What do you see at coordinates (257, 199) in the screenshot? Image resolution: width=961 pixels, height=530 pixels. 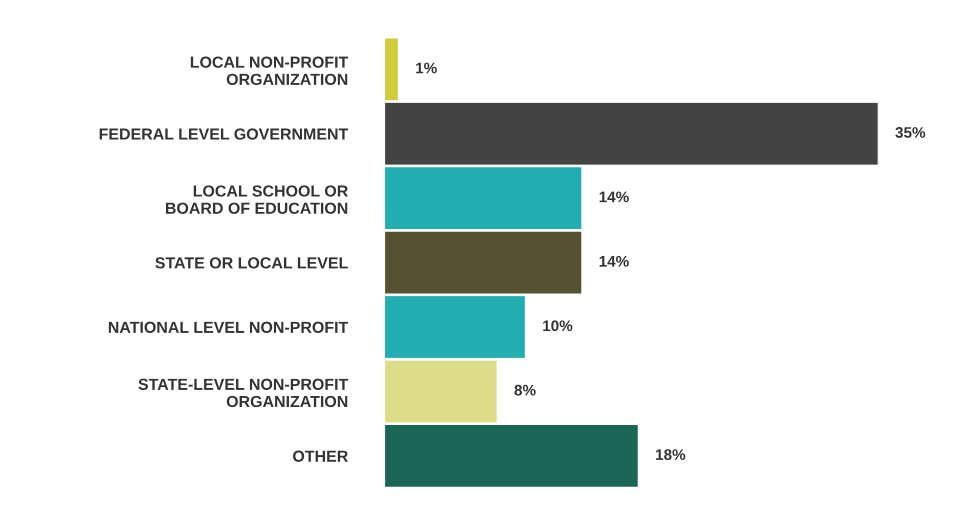 I see `y-tick-label: LOCAL SCHOOL OR BOARD OF EDUCATION` at bounding box center [257, 199].